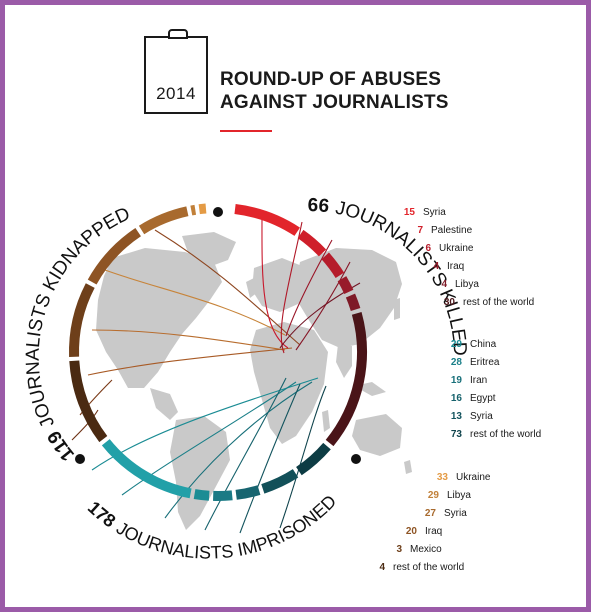 The image size is (591, 612). What do you see at coordinates (397, 309) in the screenshot?
I see `map-japan` at bounding box center [397, 309].